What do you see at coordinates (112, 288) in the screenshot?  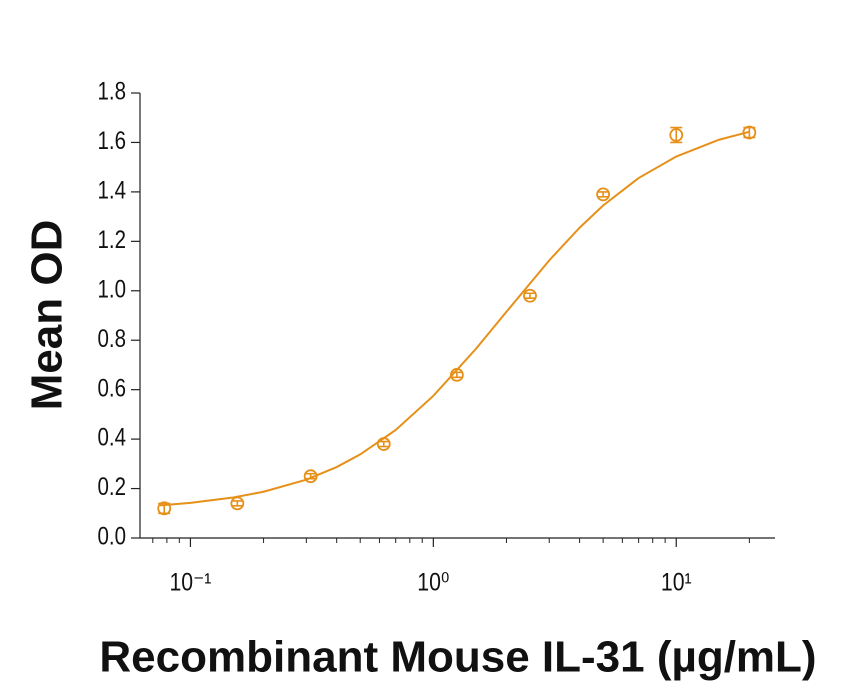 I see `y-tick-label: 1.0` at bounding box center [112, 288].